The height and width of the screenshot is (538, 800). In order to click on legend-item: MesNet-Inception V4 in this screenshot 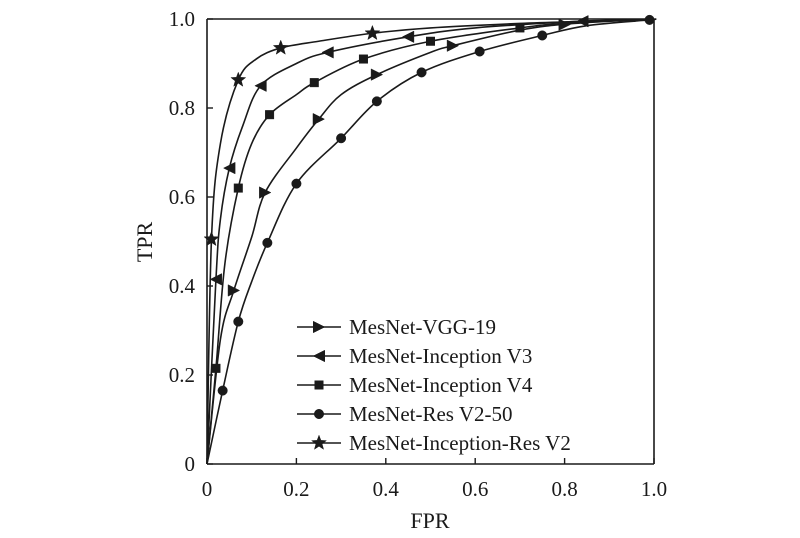, I will do `click(415, 385)`.